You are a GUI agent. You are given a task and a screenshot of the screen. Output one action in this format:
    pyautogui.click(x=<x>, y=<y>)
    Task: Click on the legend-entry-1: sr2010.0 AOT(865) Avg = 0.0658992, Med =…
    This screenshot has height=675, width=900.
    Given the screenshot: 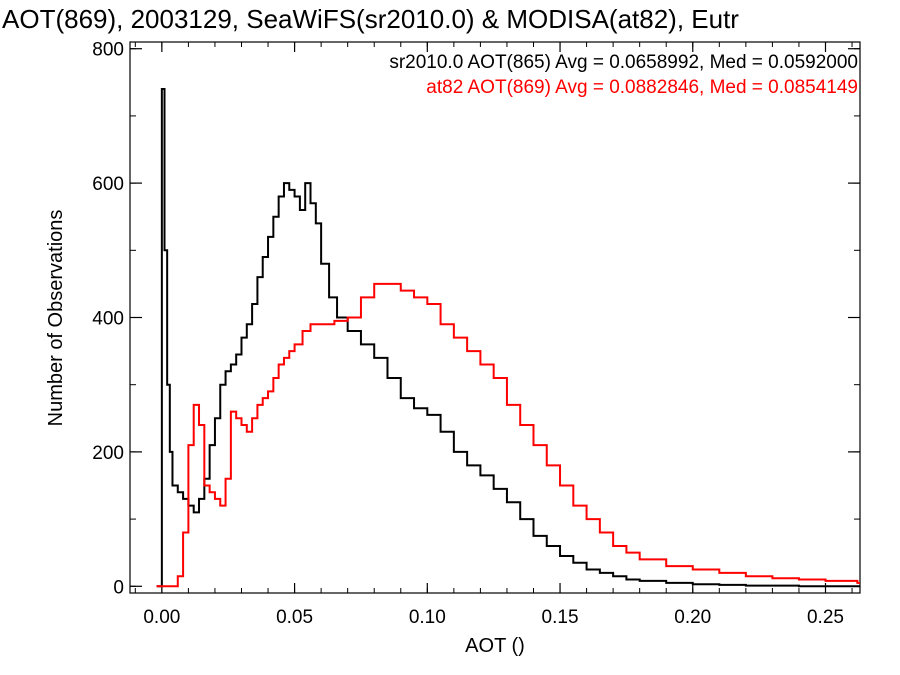 What is the action you would take?
    pyautogui.click(x=623, y=62)
    